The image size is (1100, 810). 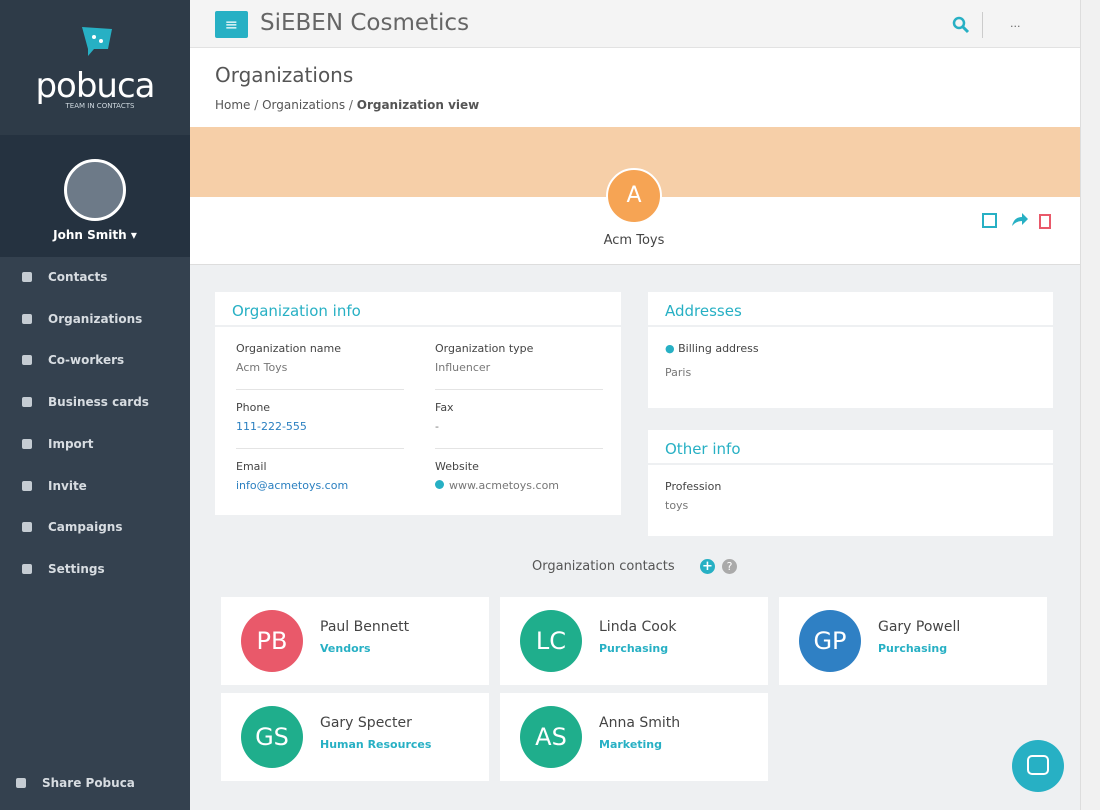 I want to click on contact-group: Marketing, so click(x=631, y=744).